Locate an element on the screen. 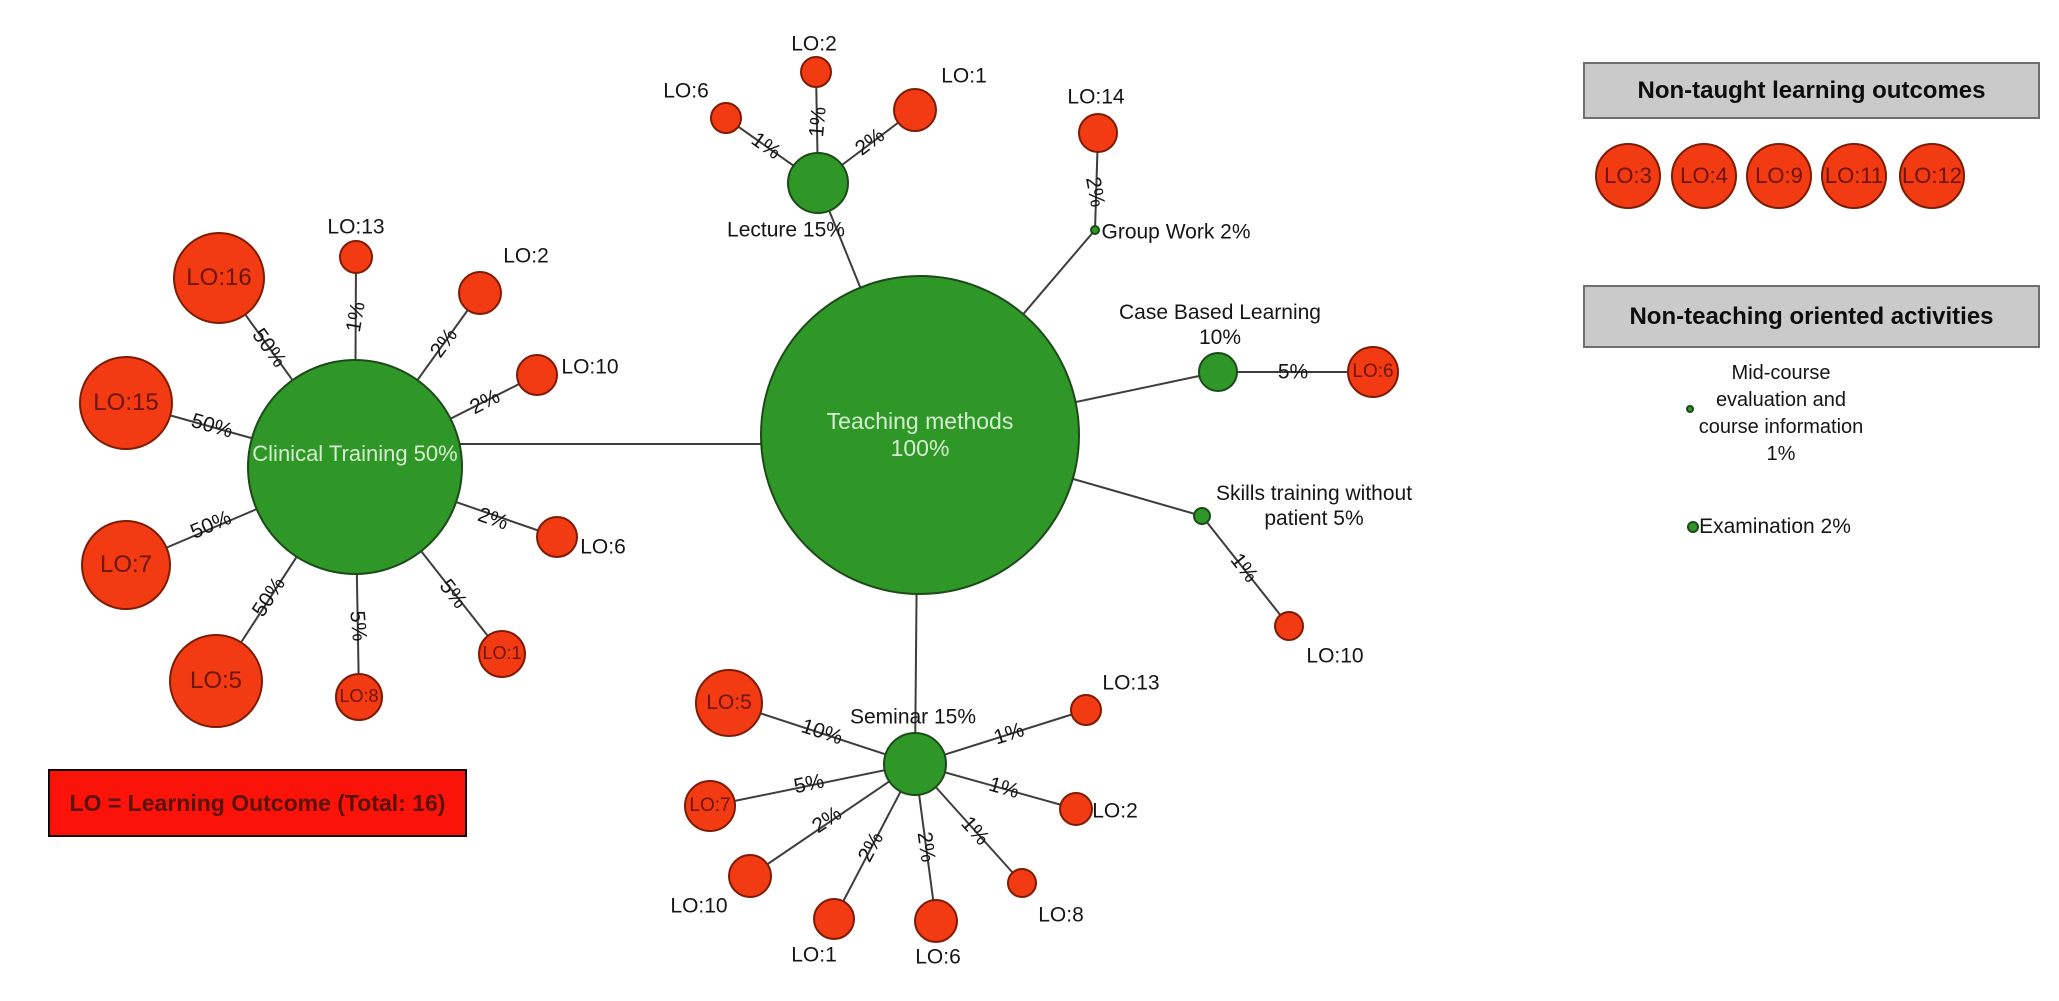 The image size is (2059, 1001). label-lo-6-24: LO:6 is located at coordinates (686, 91).